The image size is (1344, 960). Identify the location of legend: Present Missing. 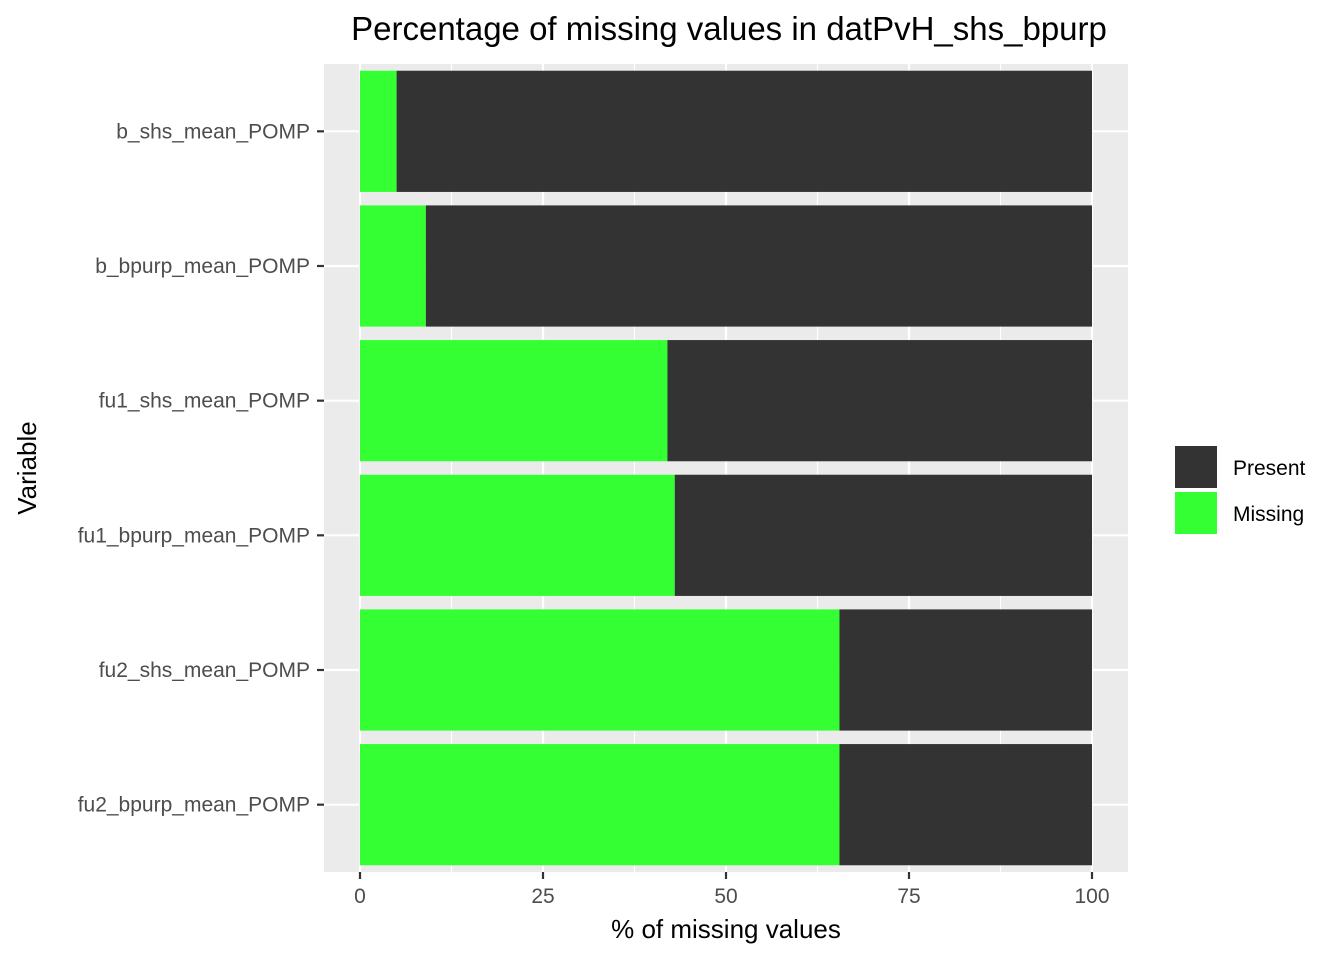
(1240, 490).